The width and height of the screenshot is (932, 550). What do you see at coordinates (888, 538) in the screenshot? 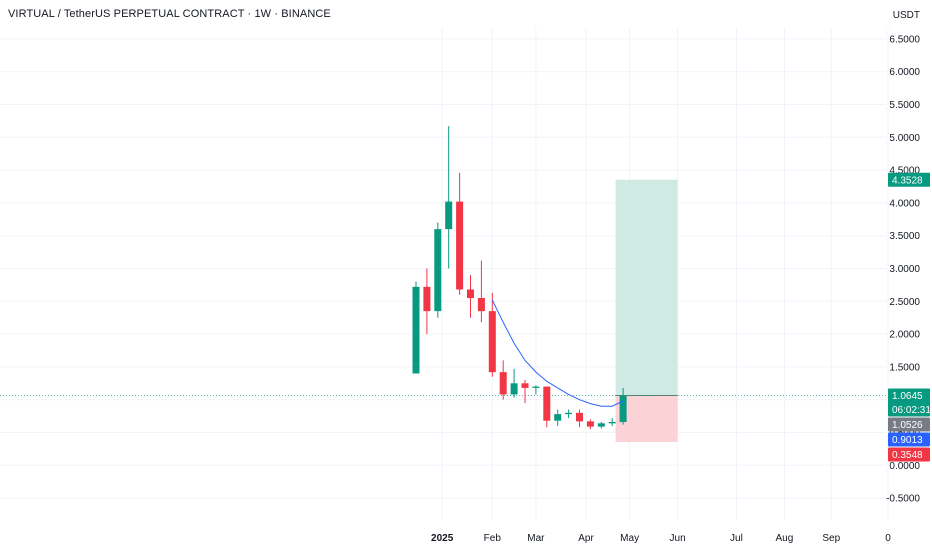
I see `x-tick-label: 0` at bounding box center [888, 538].